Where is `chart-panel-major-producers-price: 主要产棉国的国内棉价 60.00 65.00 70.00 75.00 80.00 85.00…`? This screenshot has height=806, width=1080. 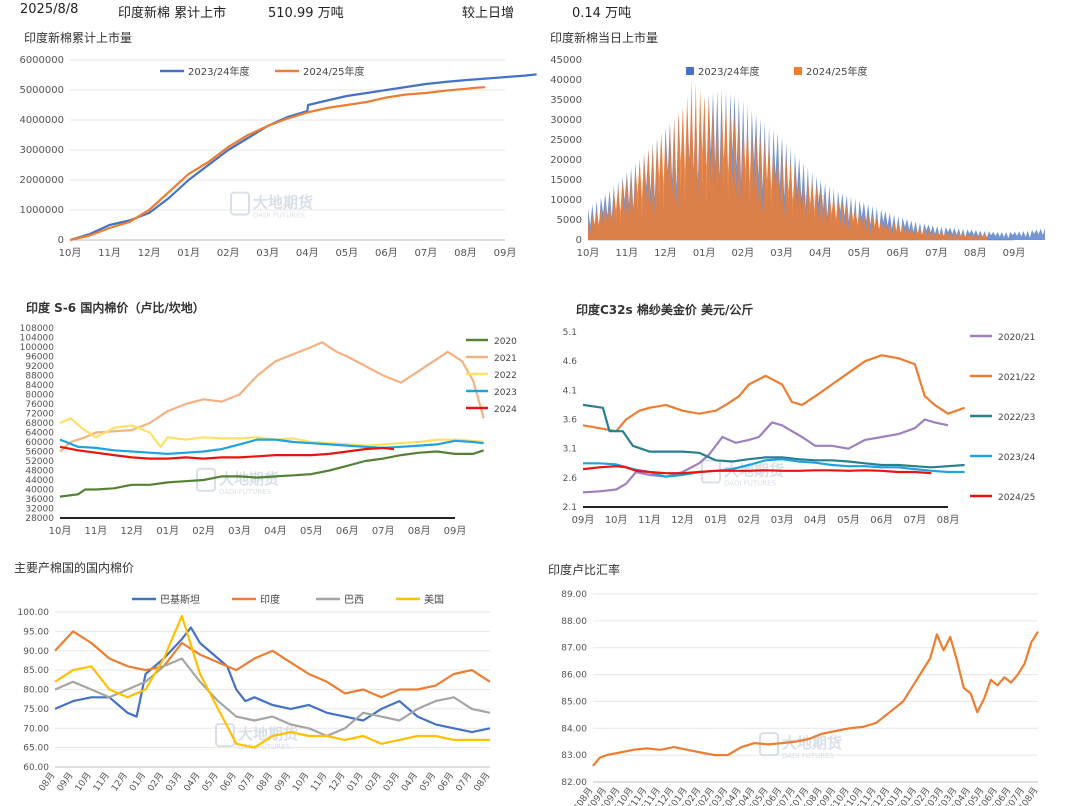
chart-panel-major-producers-price: 主要产棉国的国内棉价 60.00 65.00 70.00 75.00 80.00 85.00… is located at coordinates (267, 678).